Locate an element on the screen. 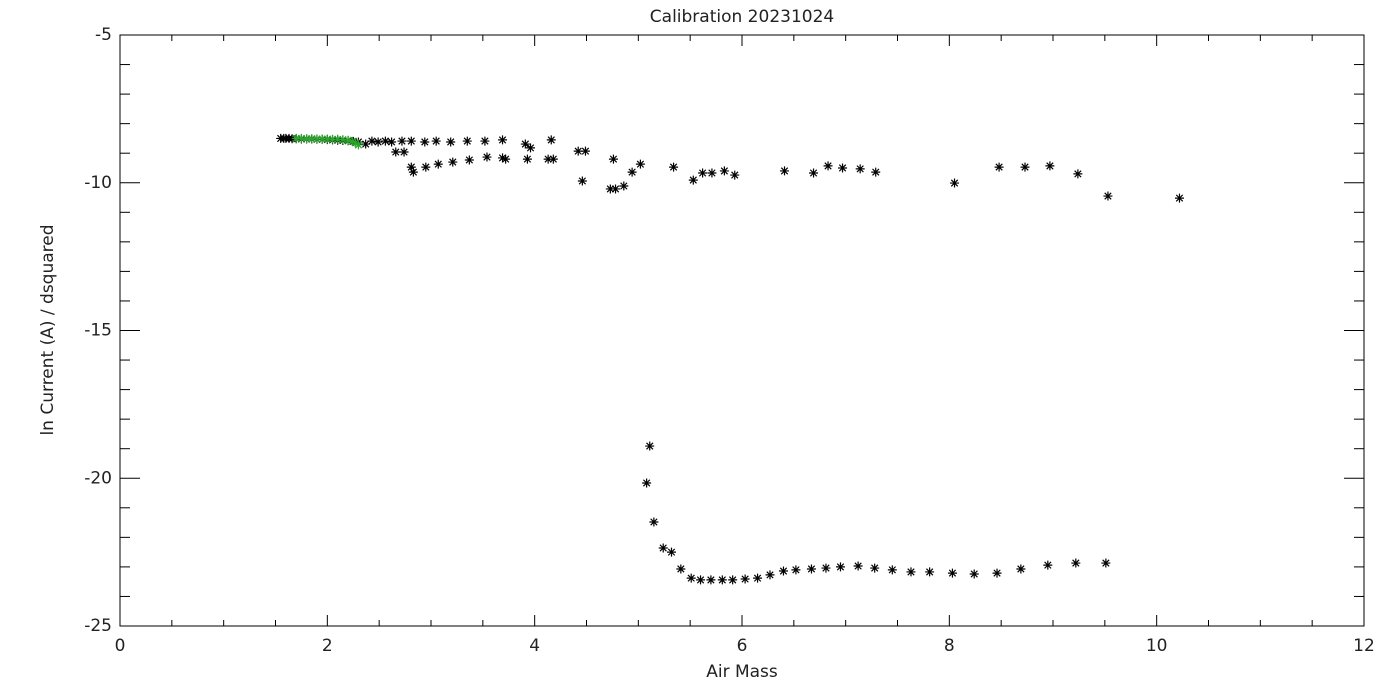  x-tick-label: 8 is located at coordinates (949, 646).